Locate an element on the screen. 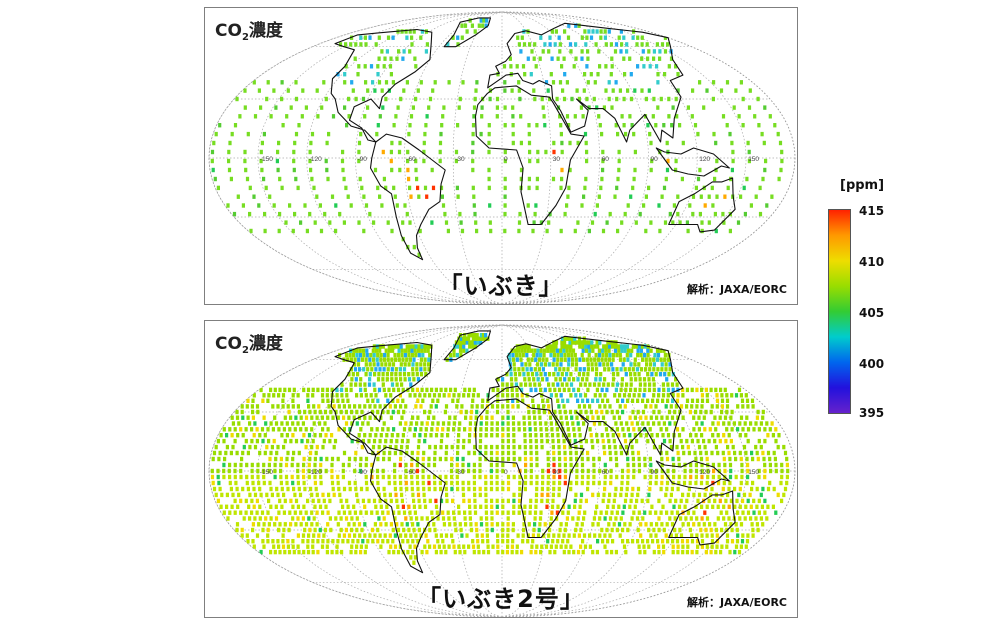 The image size is (1000, 624). longitude-label: -90 is located at coordinates (363, 159).